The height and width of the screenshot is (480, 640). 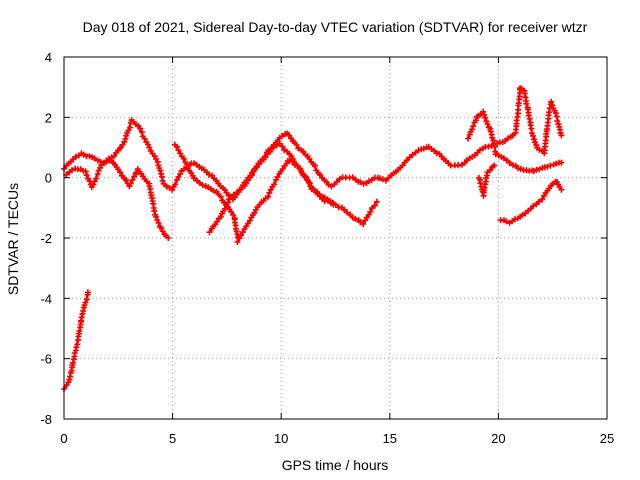 What do you see at coordinates (46, 298) in the screenshot?
I see `y-tick-label: -4` at bounding box center [46, 298].